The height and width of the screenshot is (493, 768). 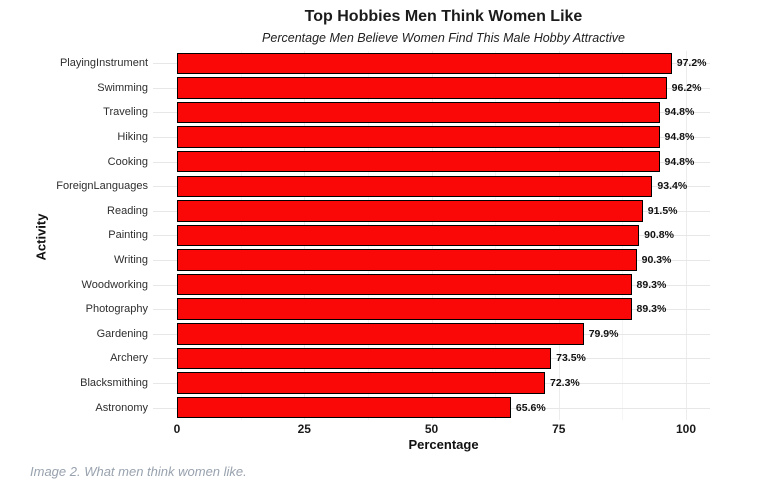 I want to click on bar-row: Swimming 96.2%, so click(x=384, y=88).